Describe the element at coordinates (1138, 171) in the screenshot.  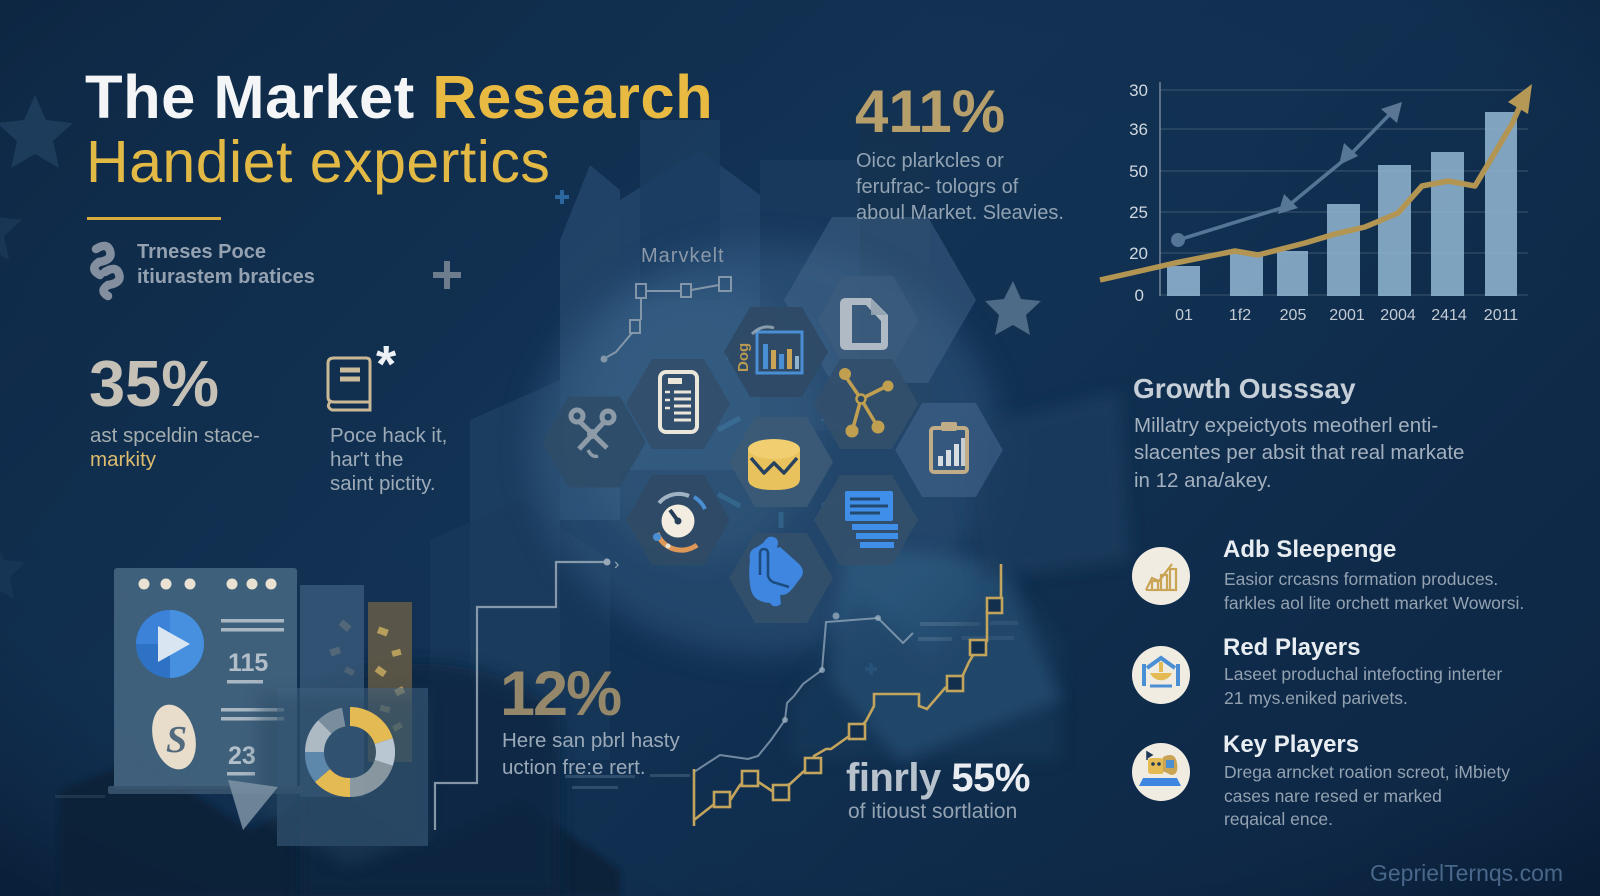
I see `svg-text: 50` at that location.